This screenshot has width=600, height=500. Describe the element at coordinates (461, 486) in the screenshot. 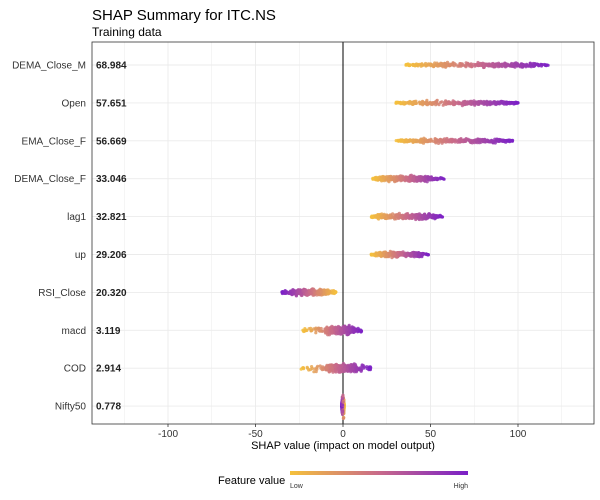

I see `legend-high-label: High` at that location.